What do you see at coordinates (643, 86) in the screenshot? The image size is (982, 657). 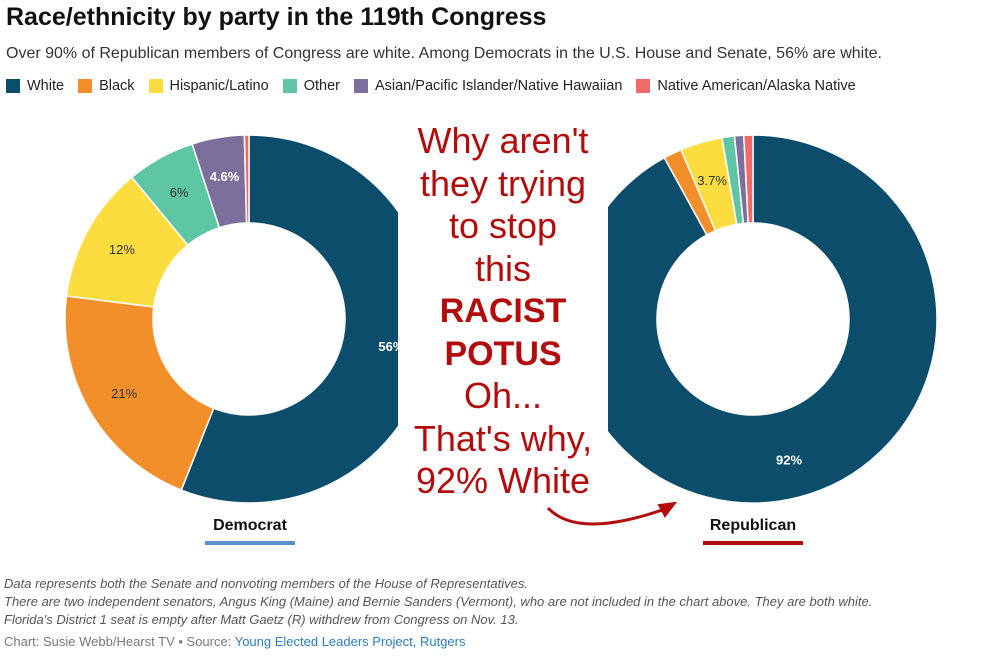 I see `legend-swatch-native` at bounding box center [643, 86].